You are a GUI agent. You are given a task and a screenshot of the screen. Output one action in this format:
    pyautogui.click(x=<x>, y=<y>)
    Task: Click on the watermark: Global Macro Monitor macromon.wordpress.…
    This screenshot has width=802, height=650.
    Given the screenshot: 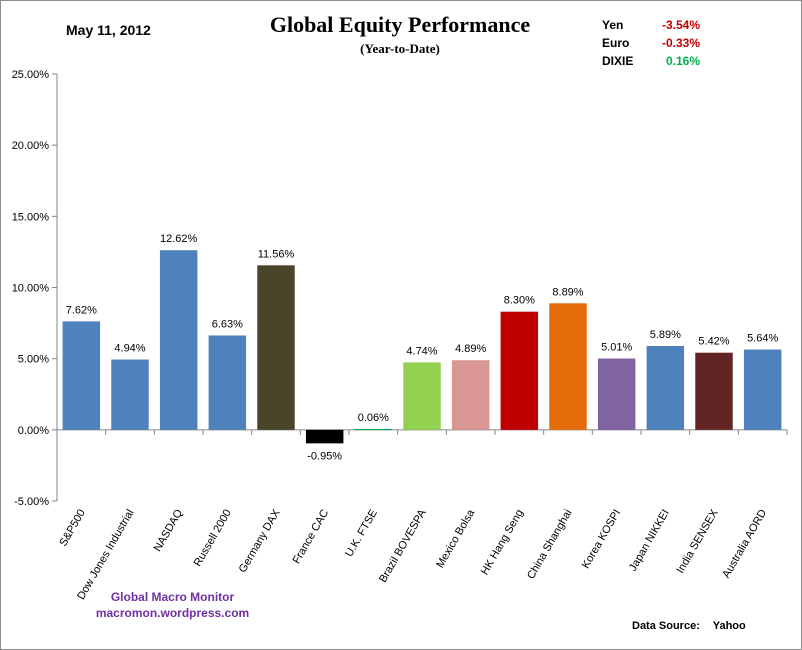 What is the action you would take?
    pyautogui.click(x=172, y=605)
    